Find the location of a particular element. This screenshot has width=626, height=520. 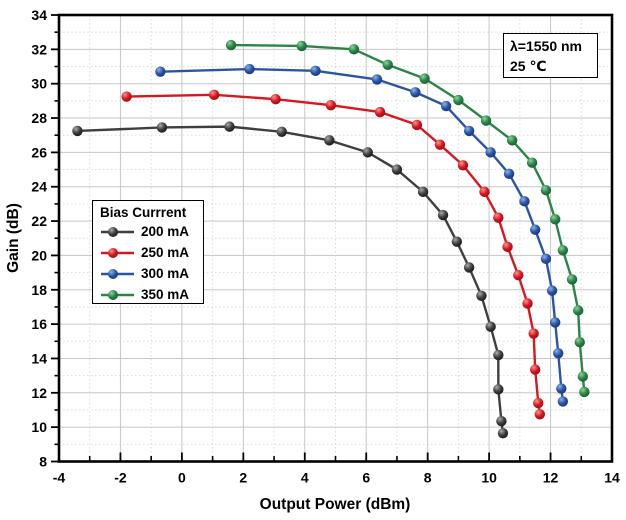

legend-item-label: 300 mA is located at coordinates (165, 273).